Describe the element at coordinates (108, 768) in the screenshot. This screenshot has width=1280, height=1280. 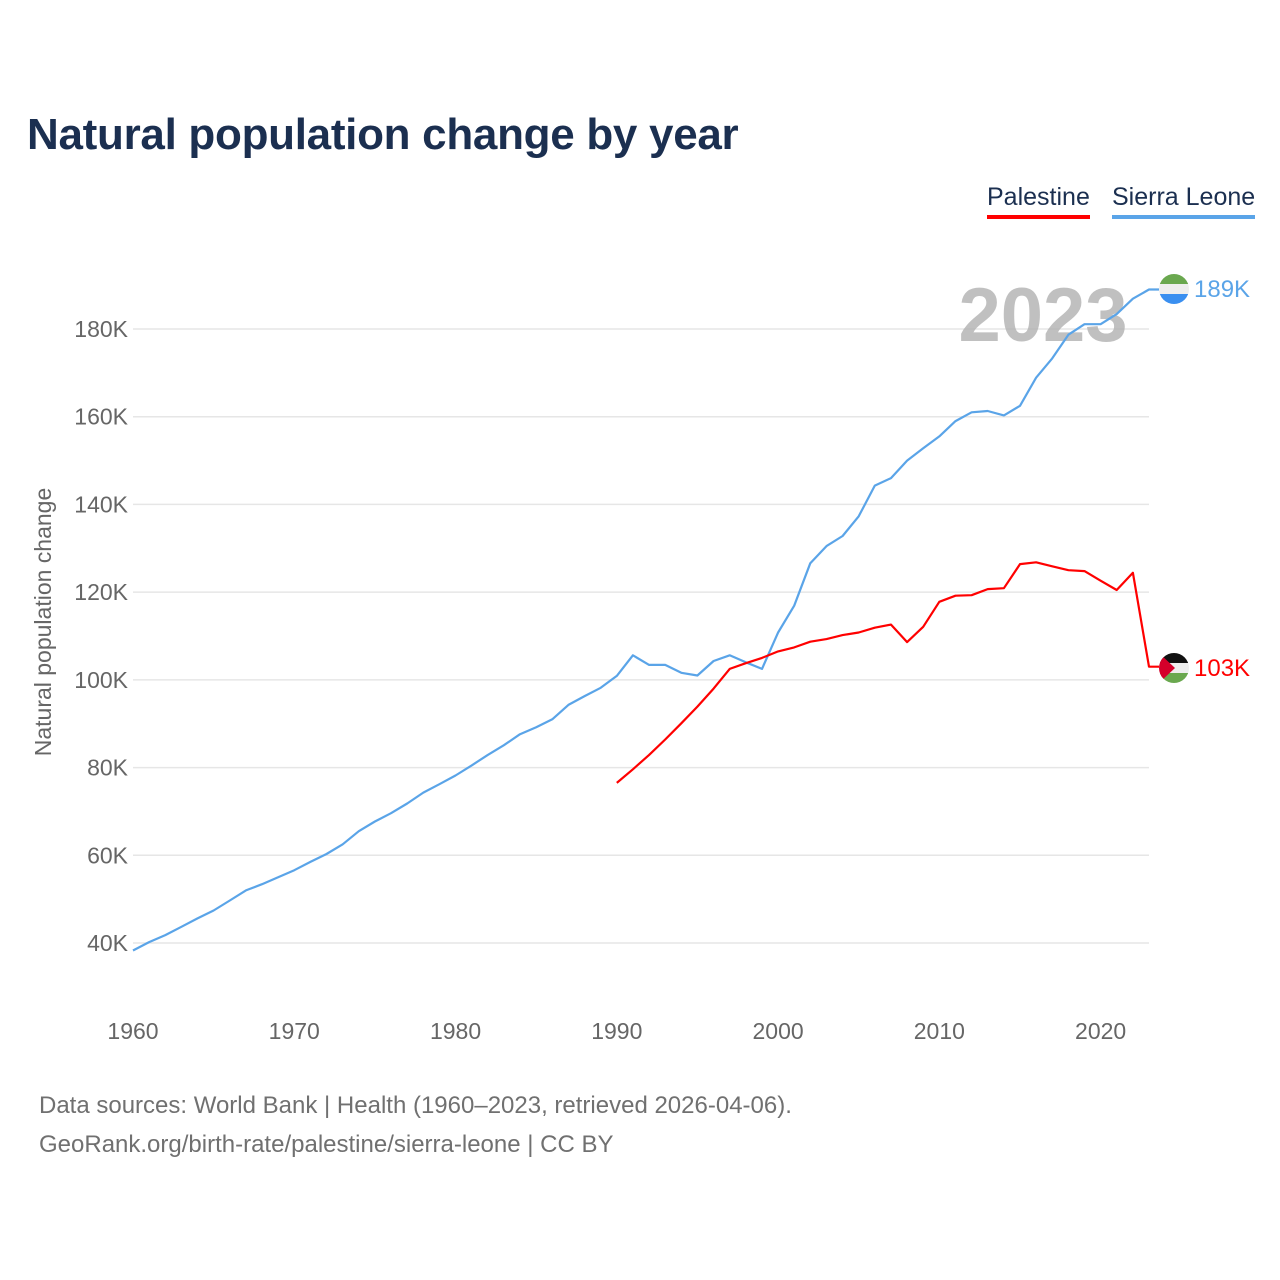
I see `y-tick-label: 80K` at that location.